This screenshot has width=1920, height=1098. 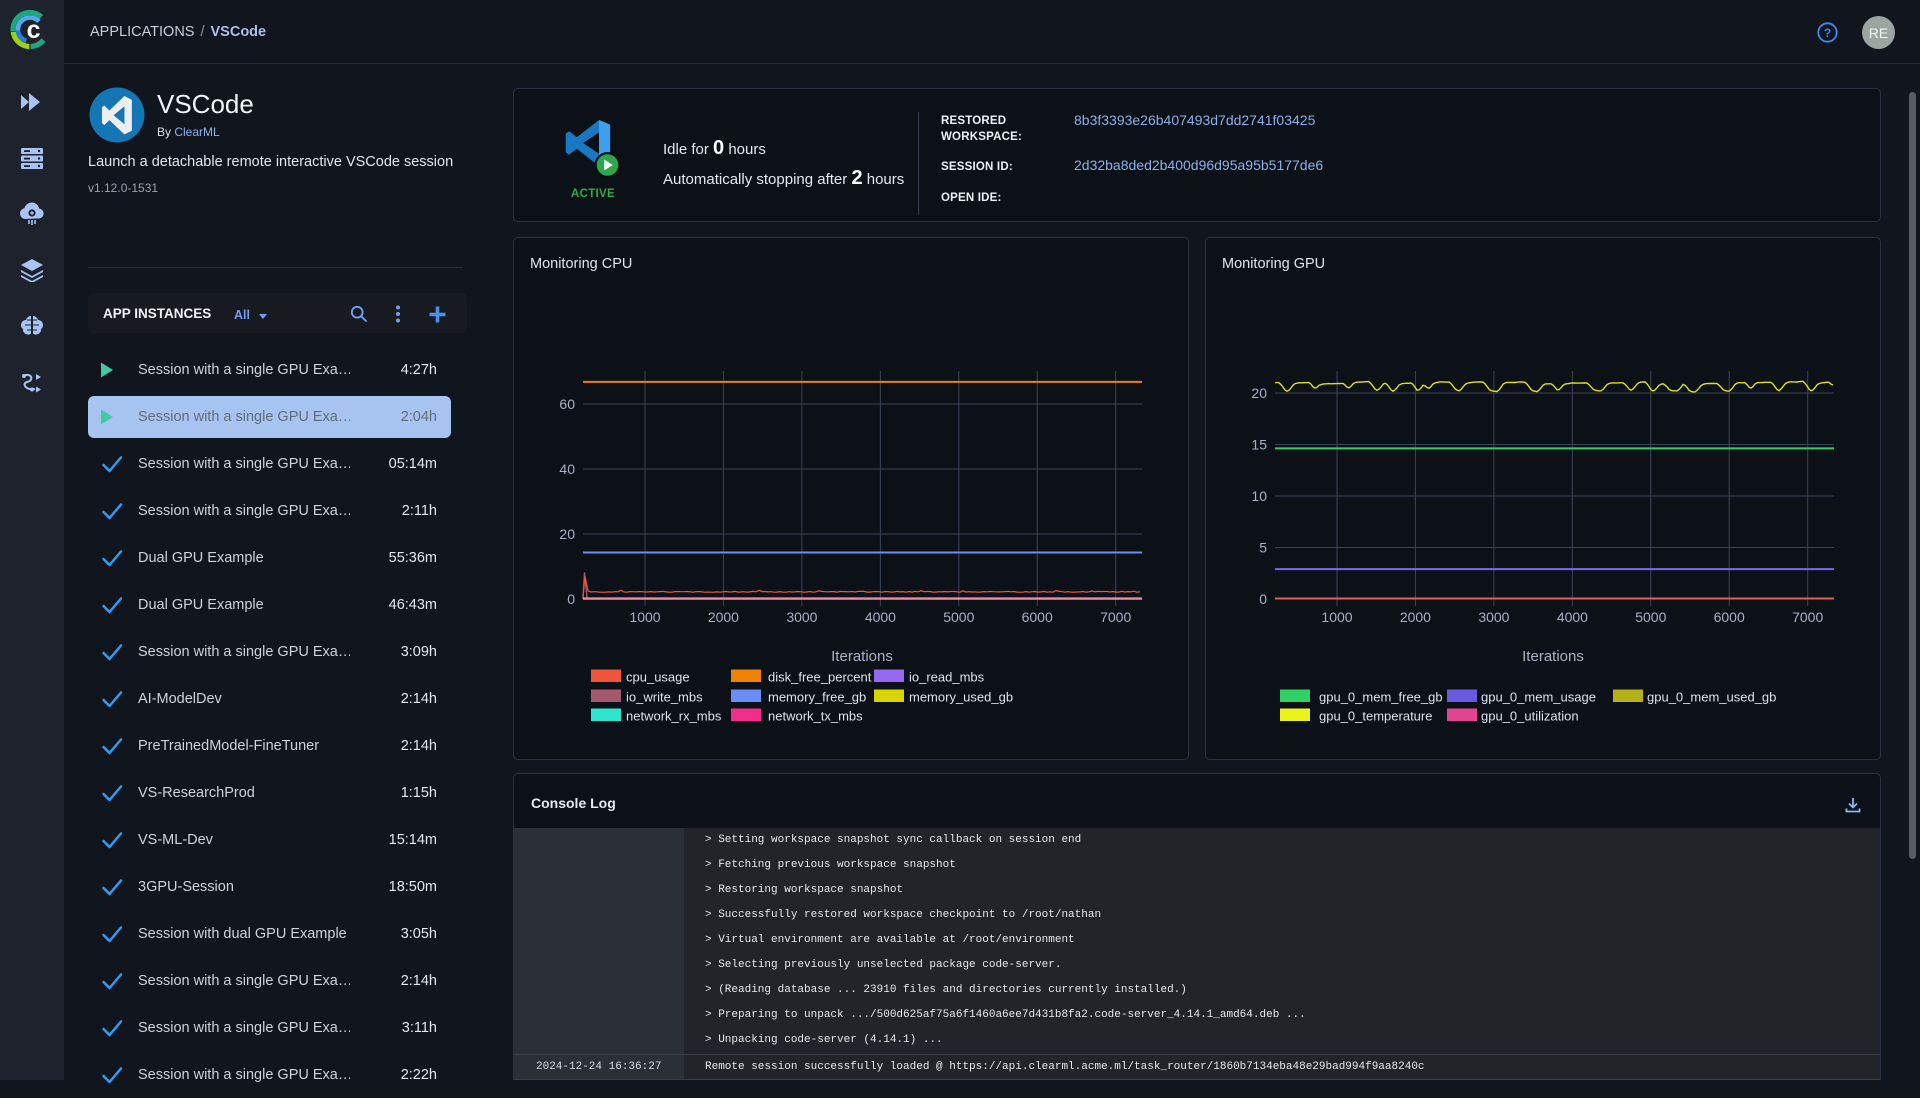 I want to click on svg-text: gpu_0_utilization, so click(x=1530, y=716).